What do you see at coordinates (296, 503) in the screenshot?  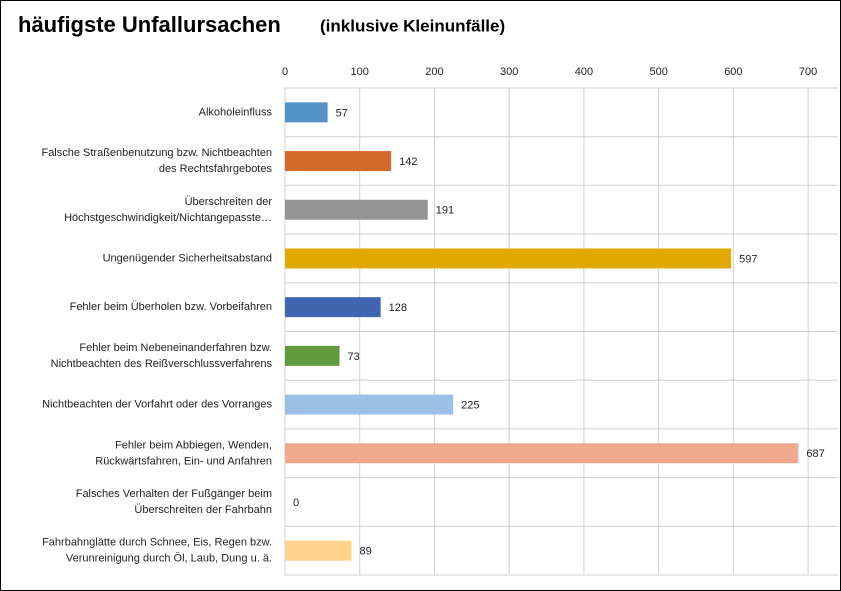 I see `value-label: 0` at bounding box center [296, 503].